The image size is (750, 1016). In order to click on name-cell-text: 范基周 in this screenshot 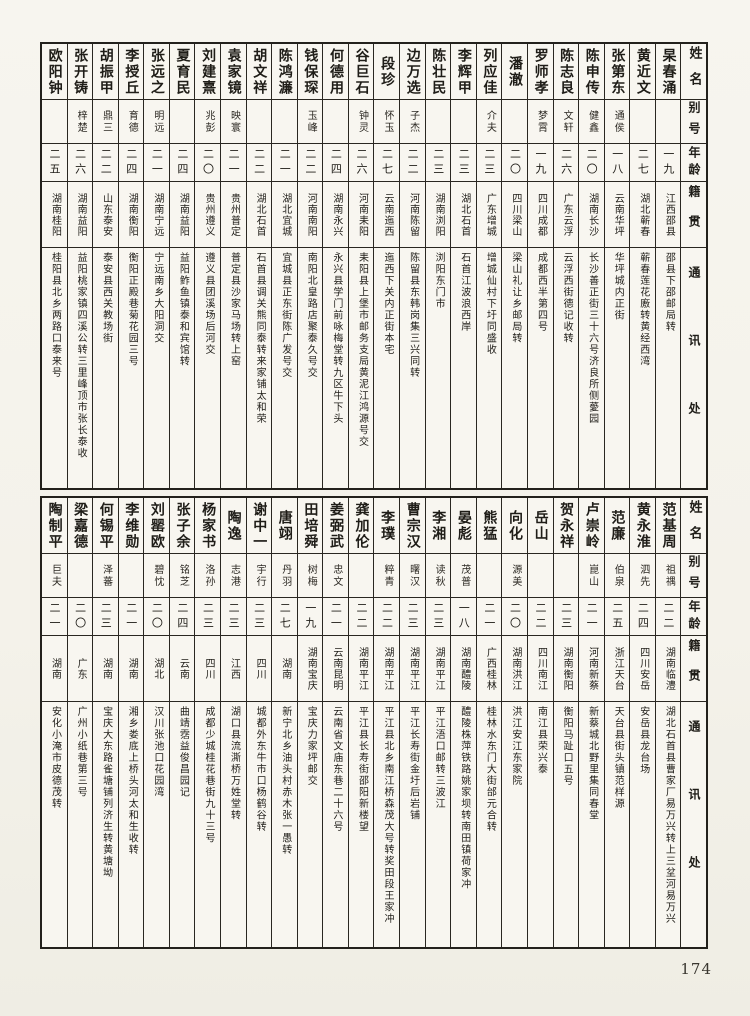, I will do `click(668, 525)`.